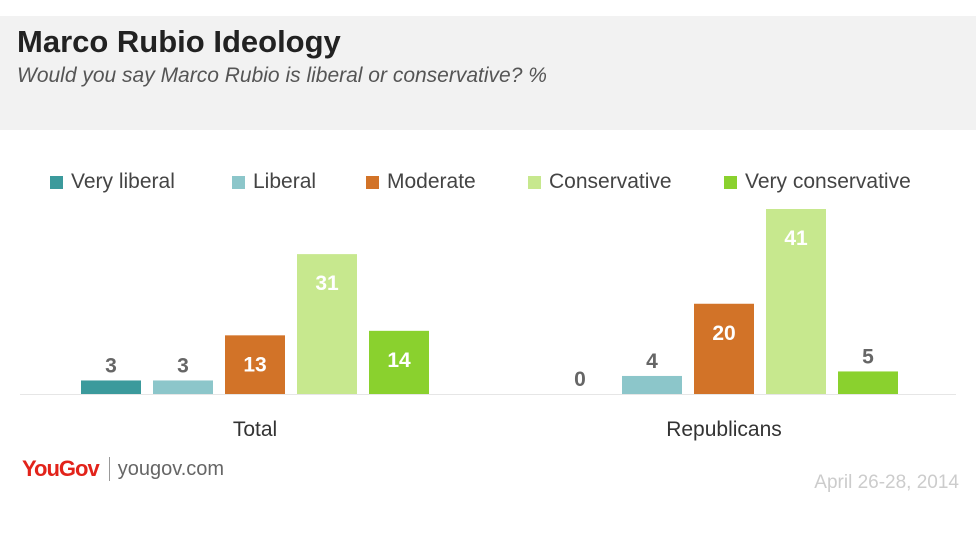  What do you see at coordinates (724, 429) in the screenshot?
I see `category-label: Republicans` at bounding box center [724, 429].